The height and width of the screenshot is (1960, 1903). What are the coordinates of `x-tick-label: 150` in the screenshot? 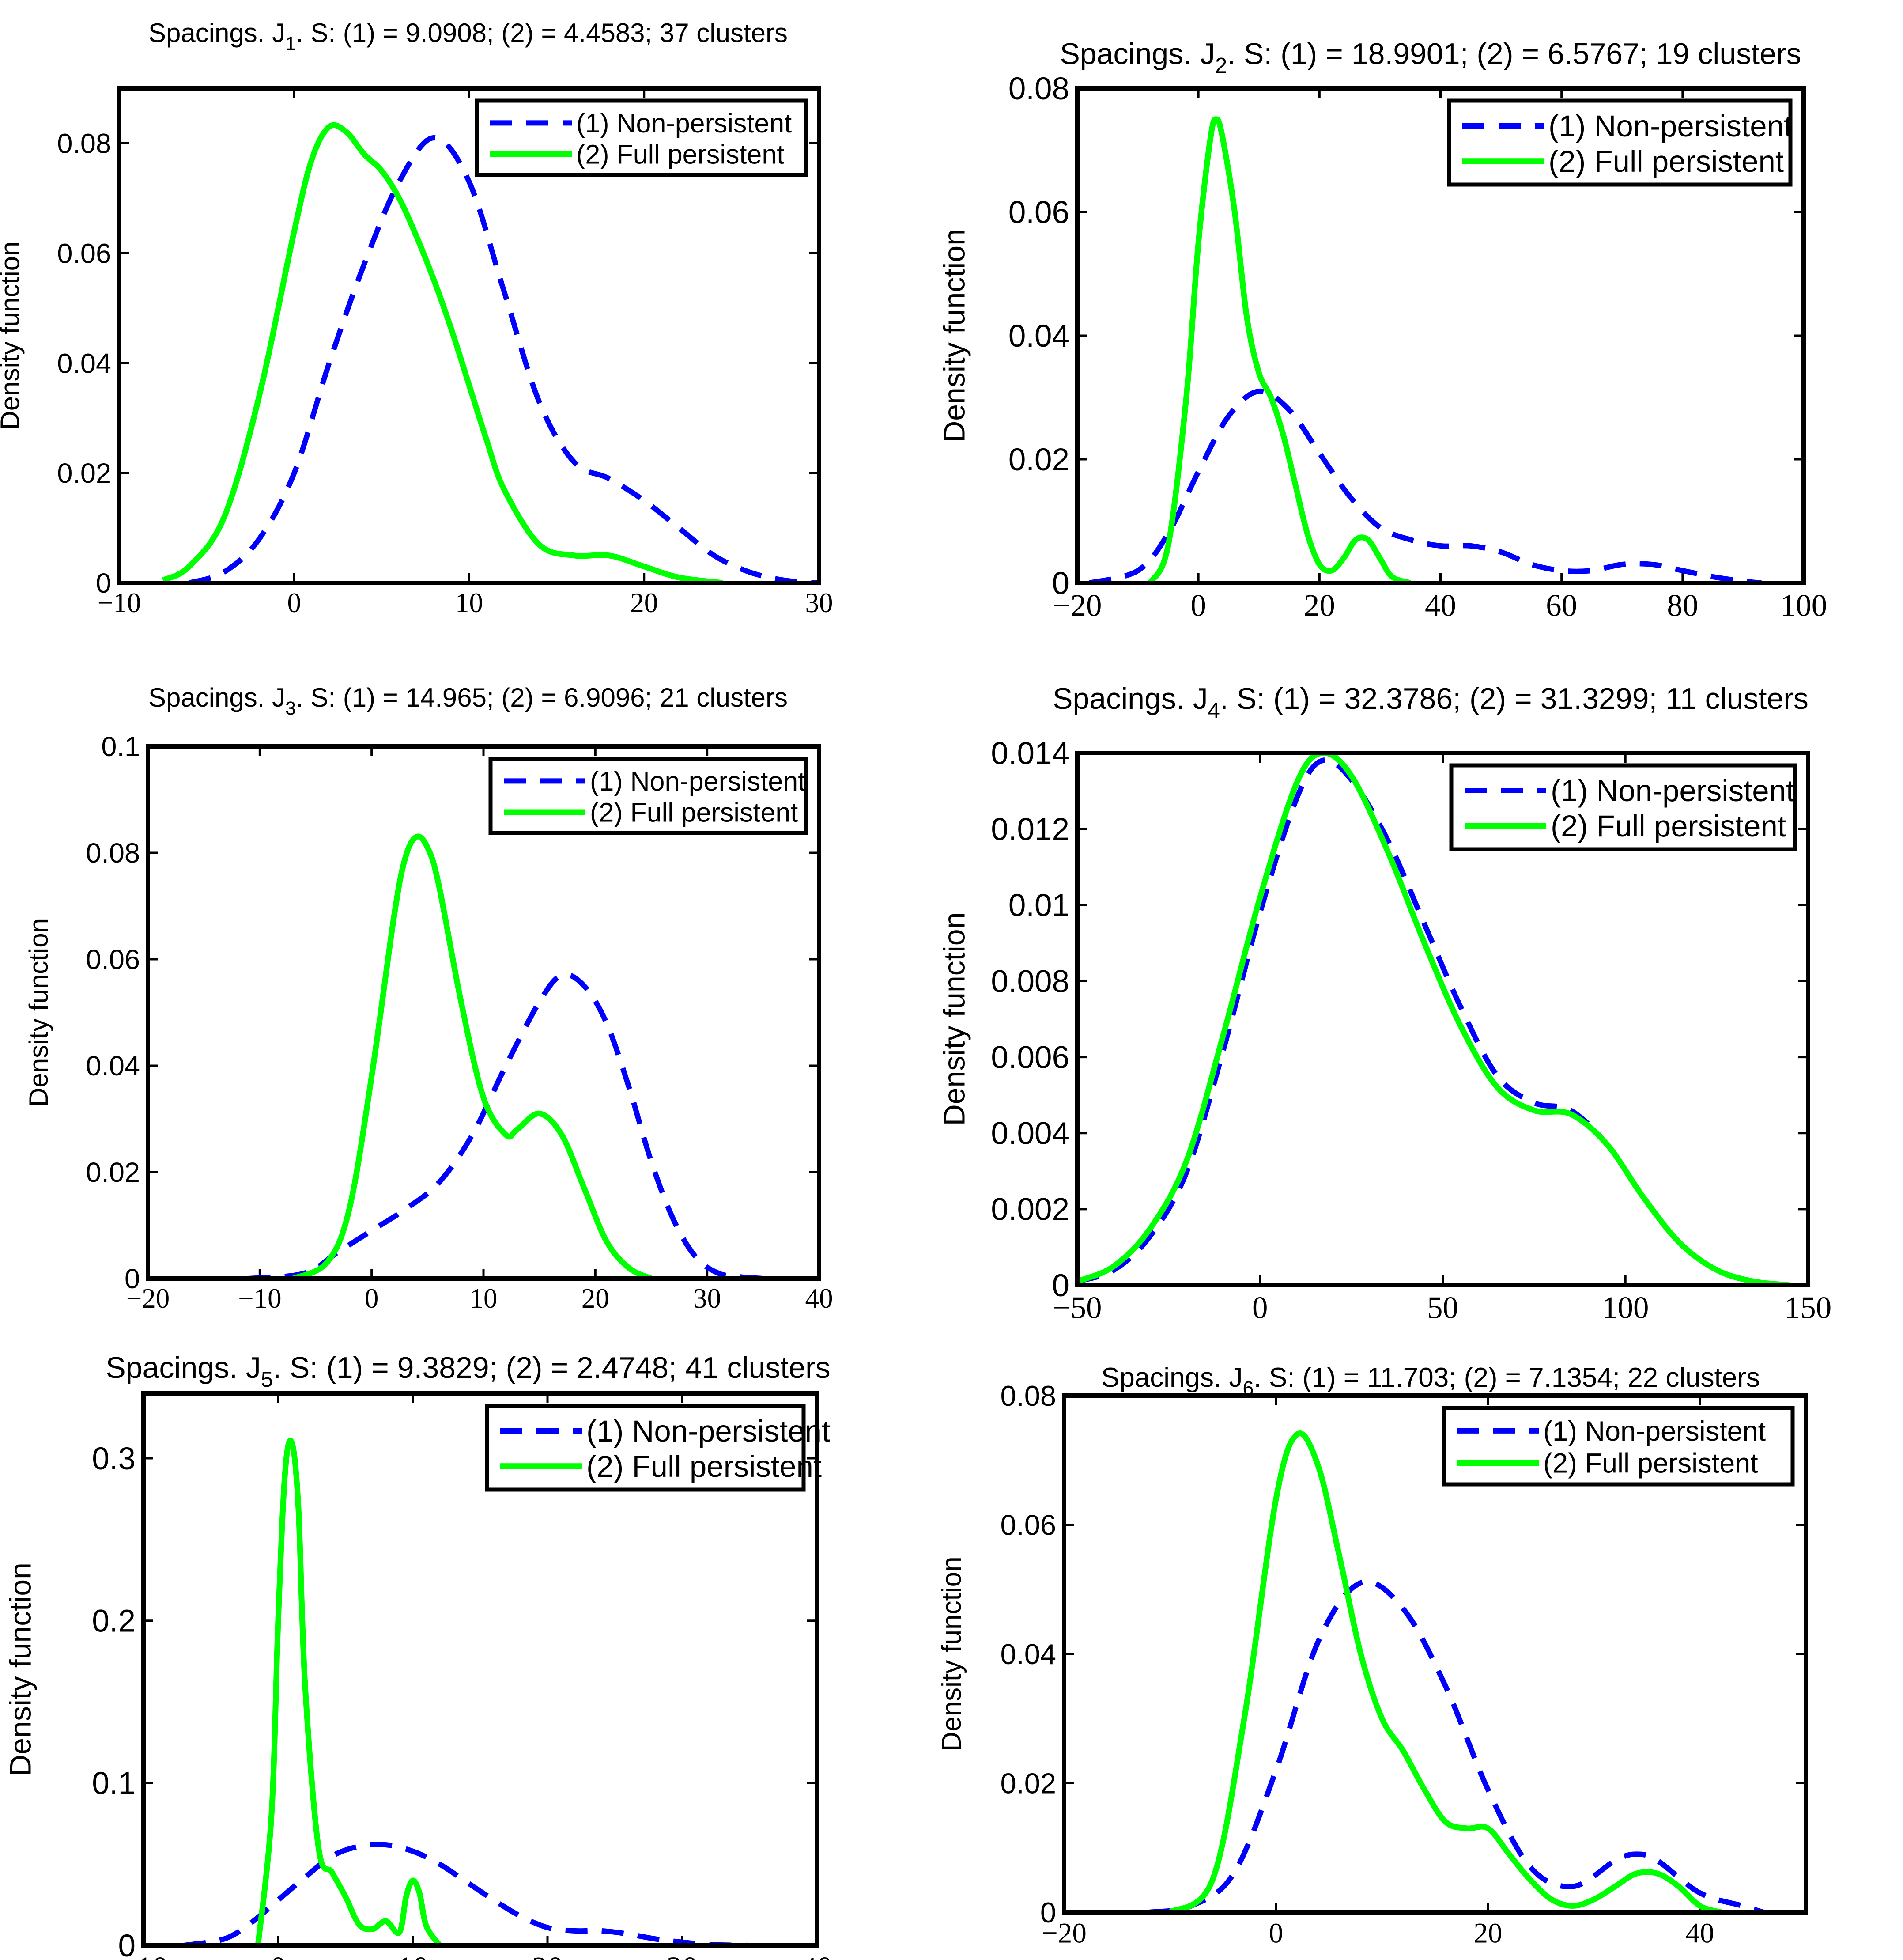 It's located at (1808, 1308).